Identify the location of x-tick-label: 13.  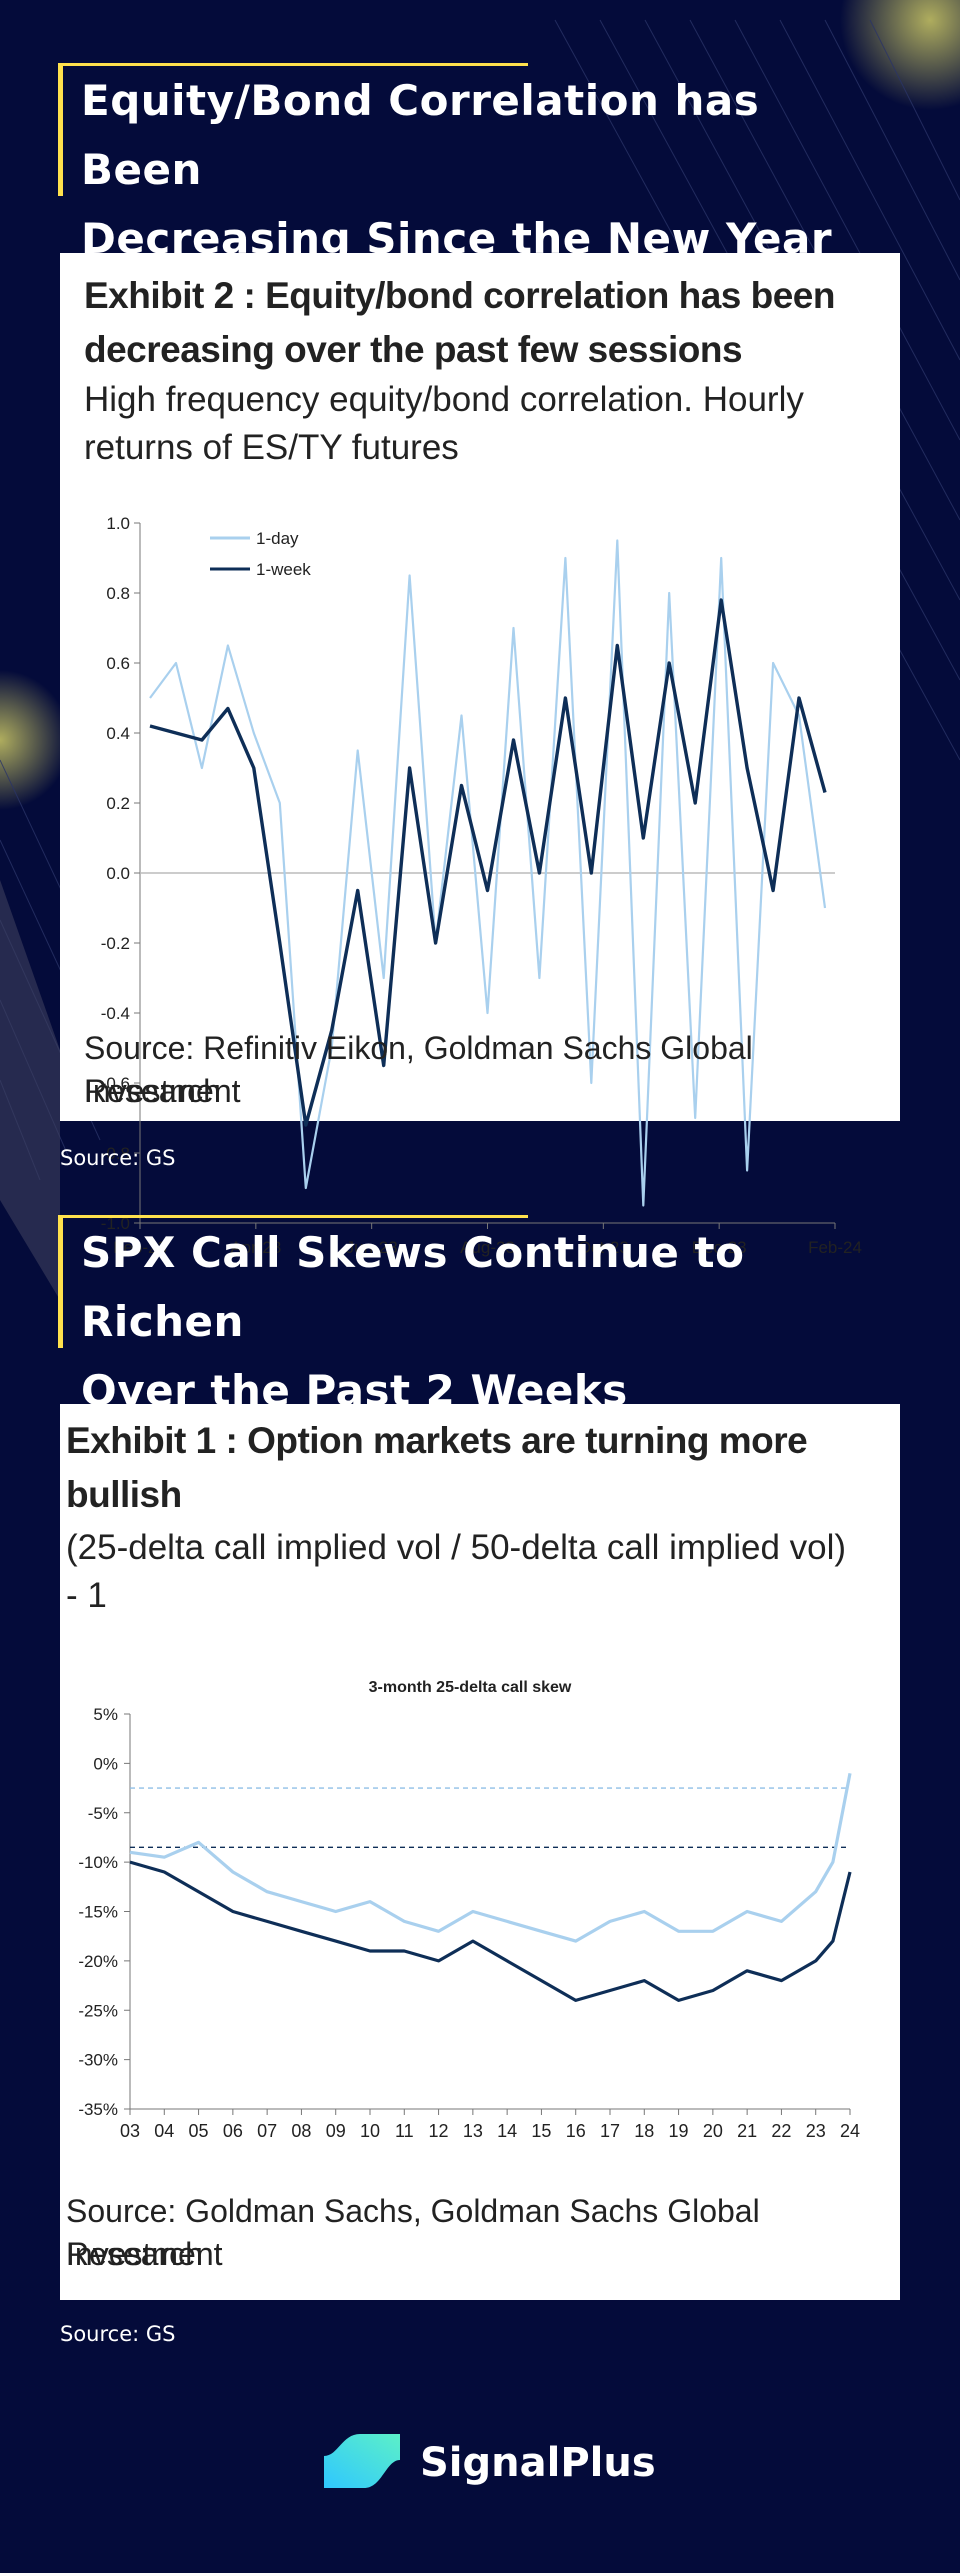
(473, 2131).